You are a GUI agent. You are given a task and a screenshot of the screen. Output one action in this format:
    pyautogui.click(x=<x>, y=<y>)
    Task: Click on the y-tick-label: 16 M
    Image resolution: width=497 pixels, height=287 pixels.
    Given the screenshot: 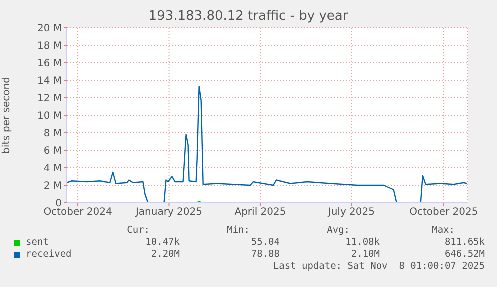 What is the action you would take?
    pyautogui.click(x=49, y=64)
    